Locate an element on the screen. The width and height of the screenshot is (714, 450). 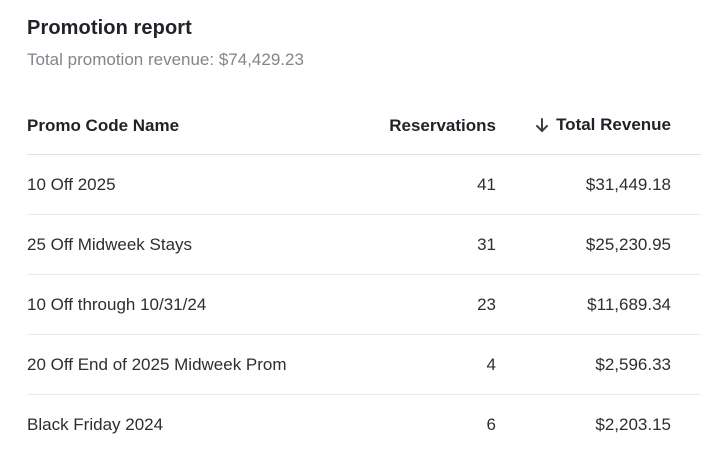
column-header-reservations: Reservations is located at coordinates (426, 126).